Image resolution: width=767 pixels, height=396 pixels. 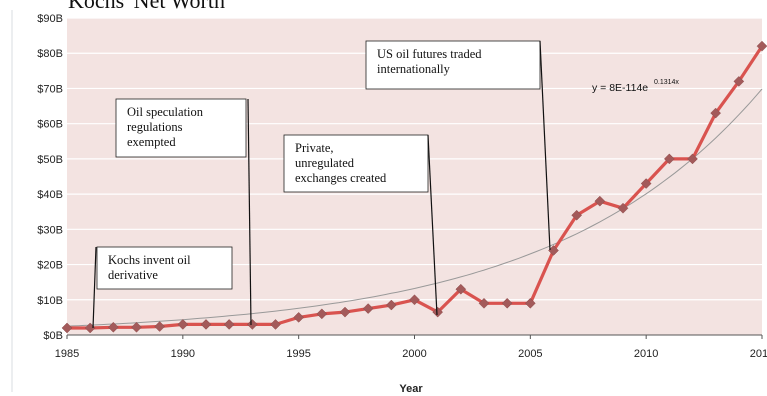 I want to click on x-tick-label: 2000, so click(x=414, y=354).